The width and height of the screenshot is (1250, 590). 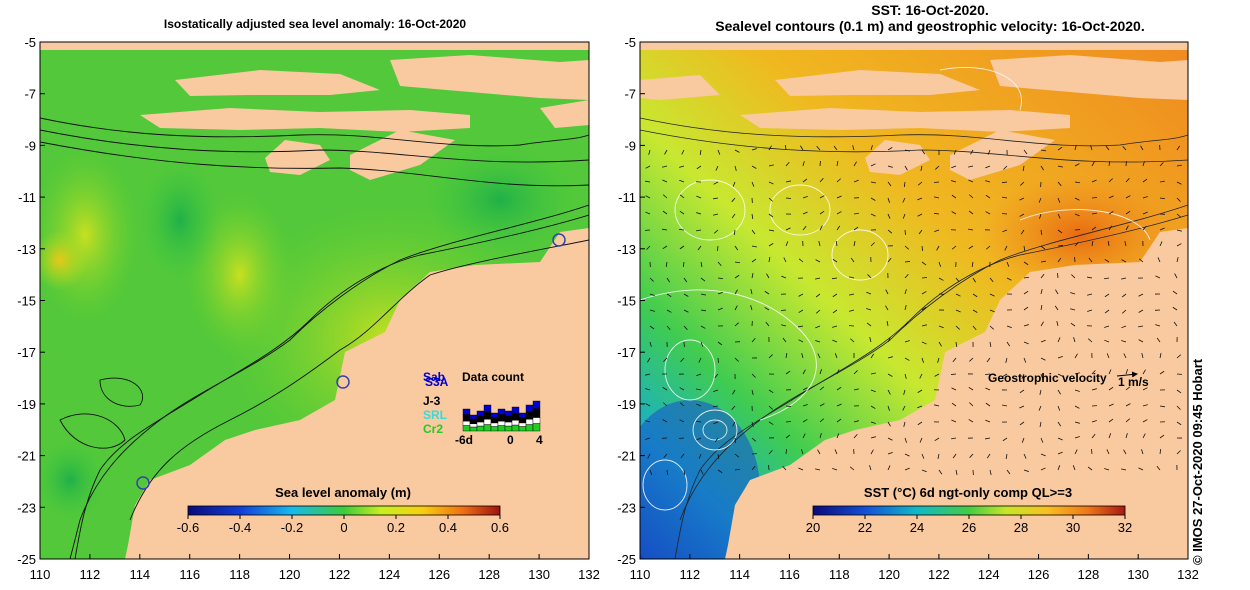 What do you see at coordinates (626, 301) in the screenshot?
I see `sst-lat-tick-label: -15` at bounding box center [626, 301].